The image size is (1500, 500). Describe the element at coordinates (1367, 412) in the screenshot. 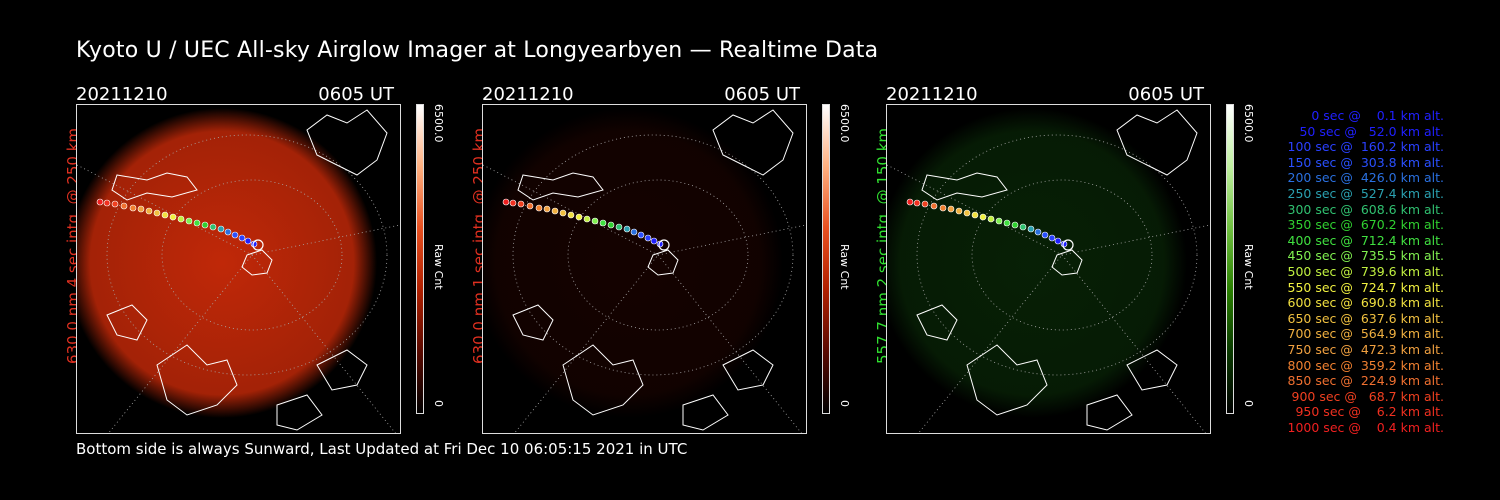

I see `legend-entry: 950 sec @ 6.2 km alt.` at that location.